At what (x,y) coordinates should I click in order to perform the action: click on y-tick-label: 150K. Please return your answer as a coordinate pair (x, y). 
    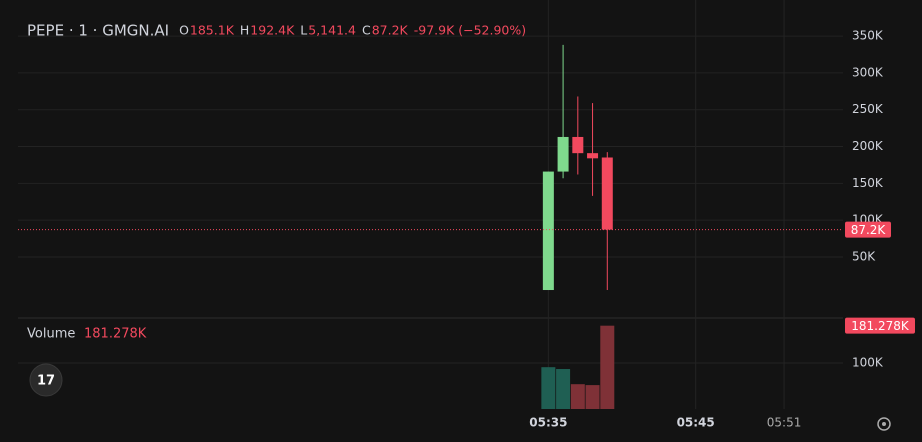
    Looking at the image, I should click on (868, 183).